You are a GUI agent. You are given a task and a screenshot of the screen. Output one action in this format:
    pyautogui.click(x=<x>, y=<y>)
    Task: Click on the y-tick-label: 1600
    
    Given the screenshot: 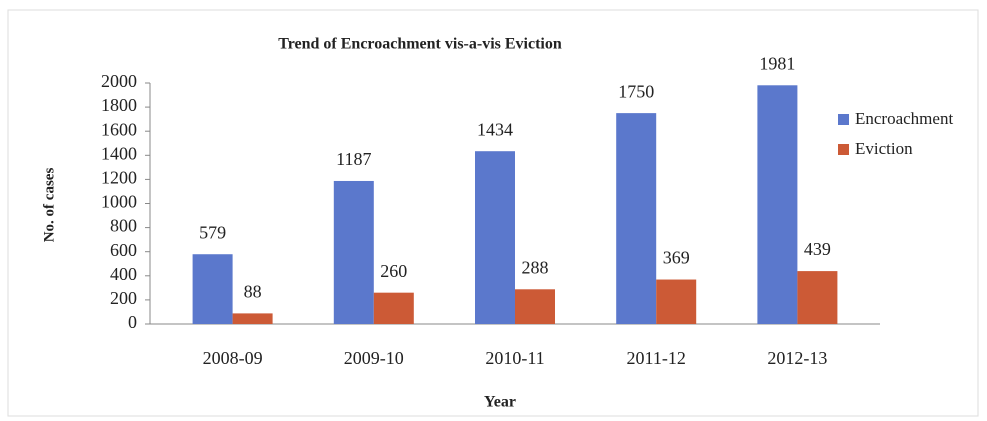 What is the action you would take?
    pyautogui.click(x=119, y=129)
    